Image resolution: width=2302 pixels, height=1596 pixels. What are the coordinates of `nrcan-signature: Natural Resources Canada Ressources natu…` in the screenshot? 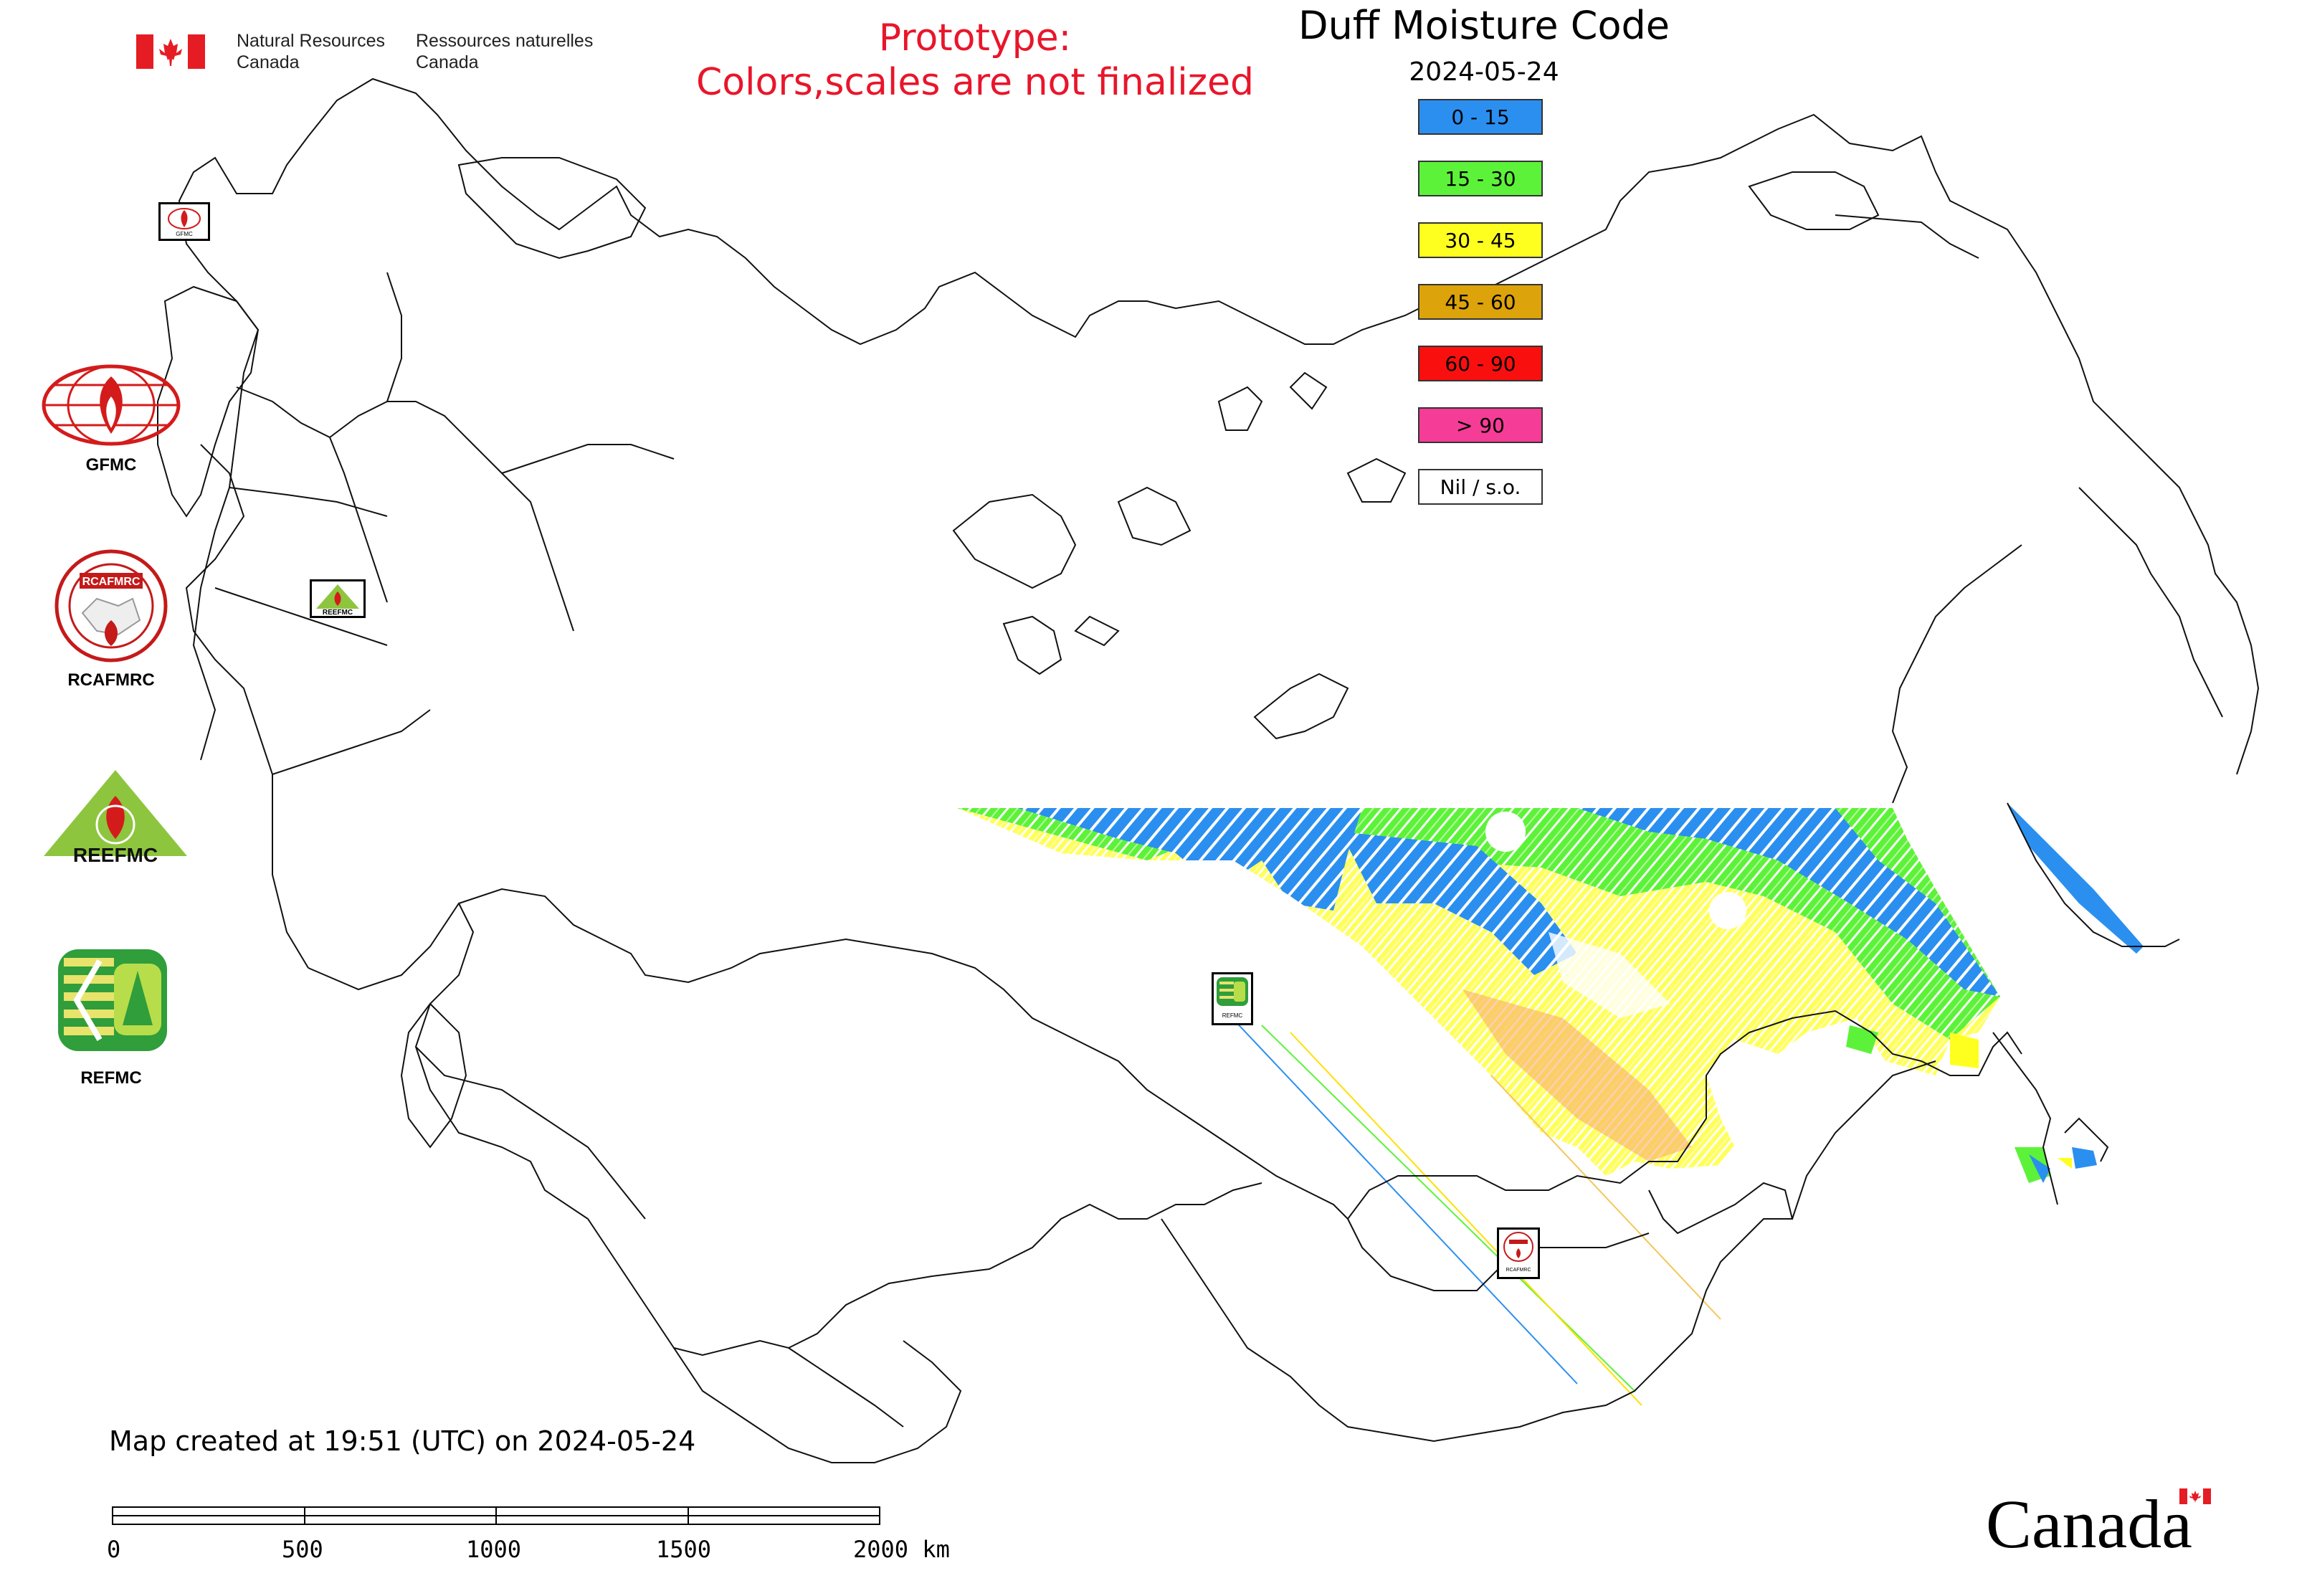 It's located at (365, 52).